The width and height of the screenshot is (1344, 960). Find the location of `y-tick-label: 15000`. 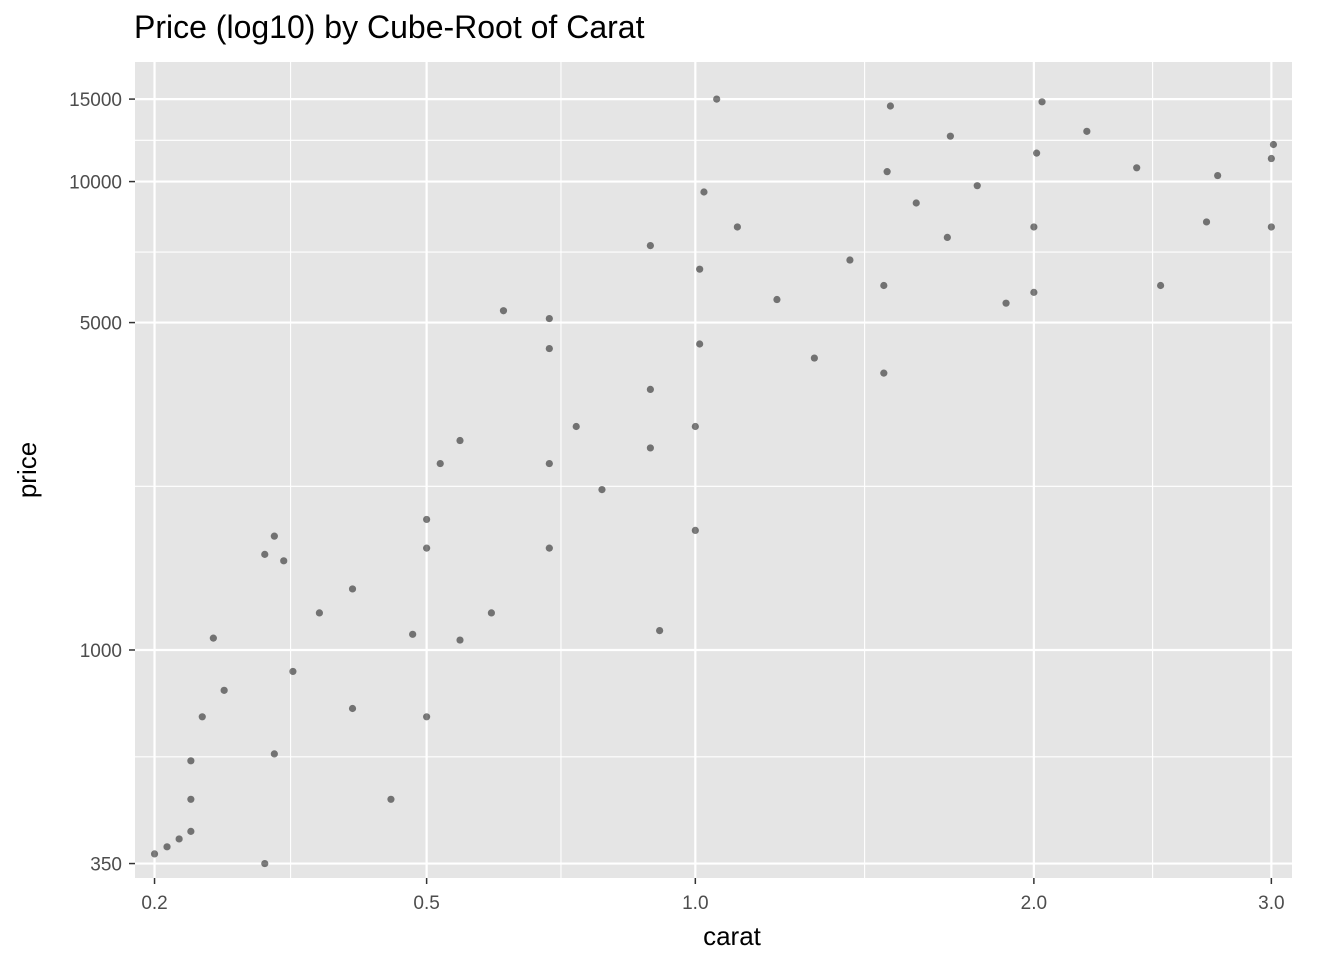

y-tick-label: 15000 is located at coordinates (95, 100).